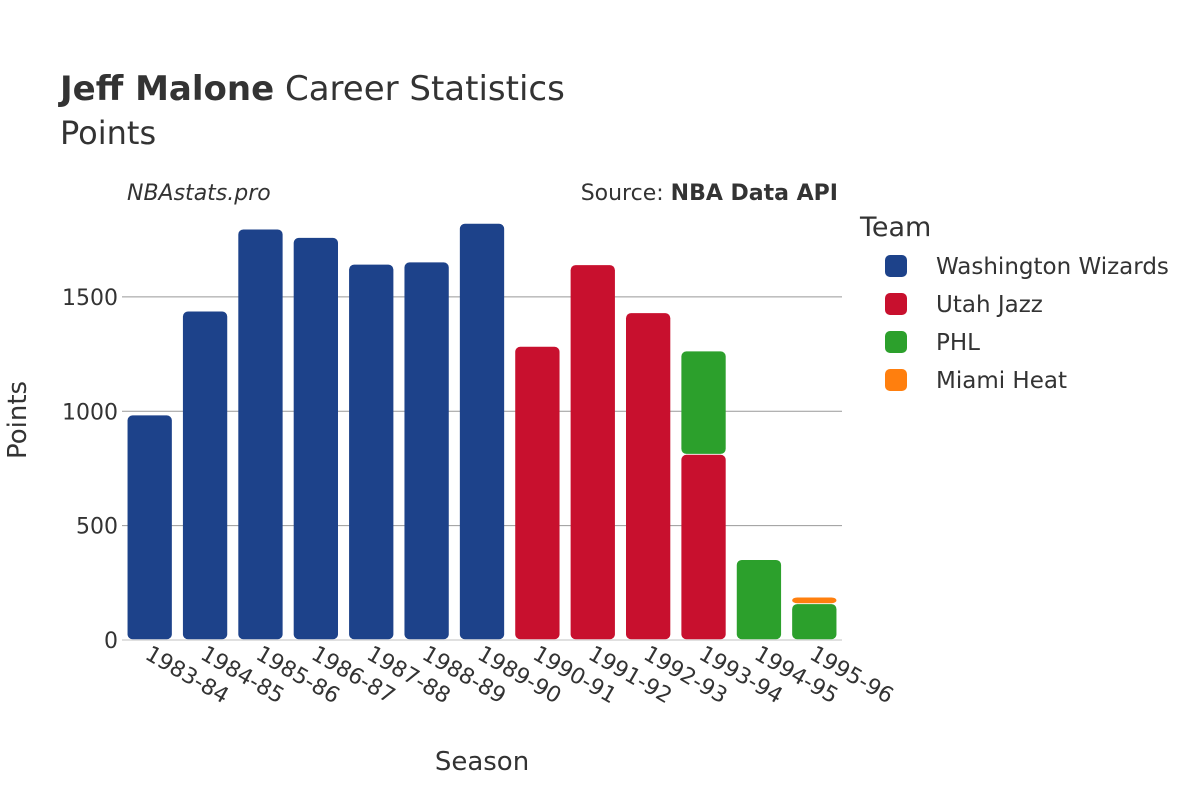  I want to click on legend-swatch-utah-jazz, so click(896, 304).